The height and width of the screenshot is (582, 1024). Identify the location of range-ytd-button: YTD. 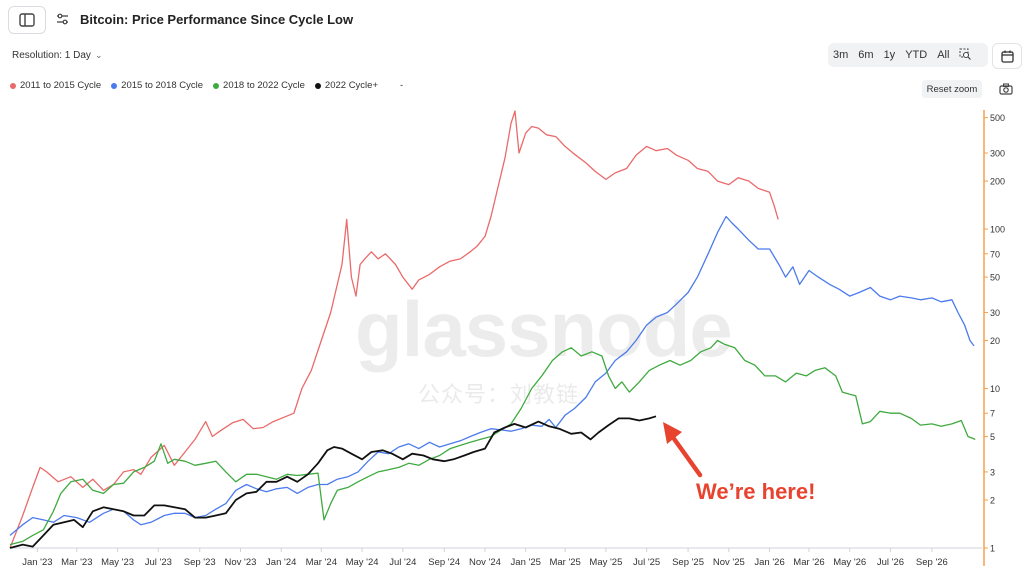
(916, 55).